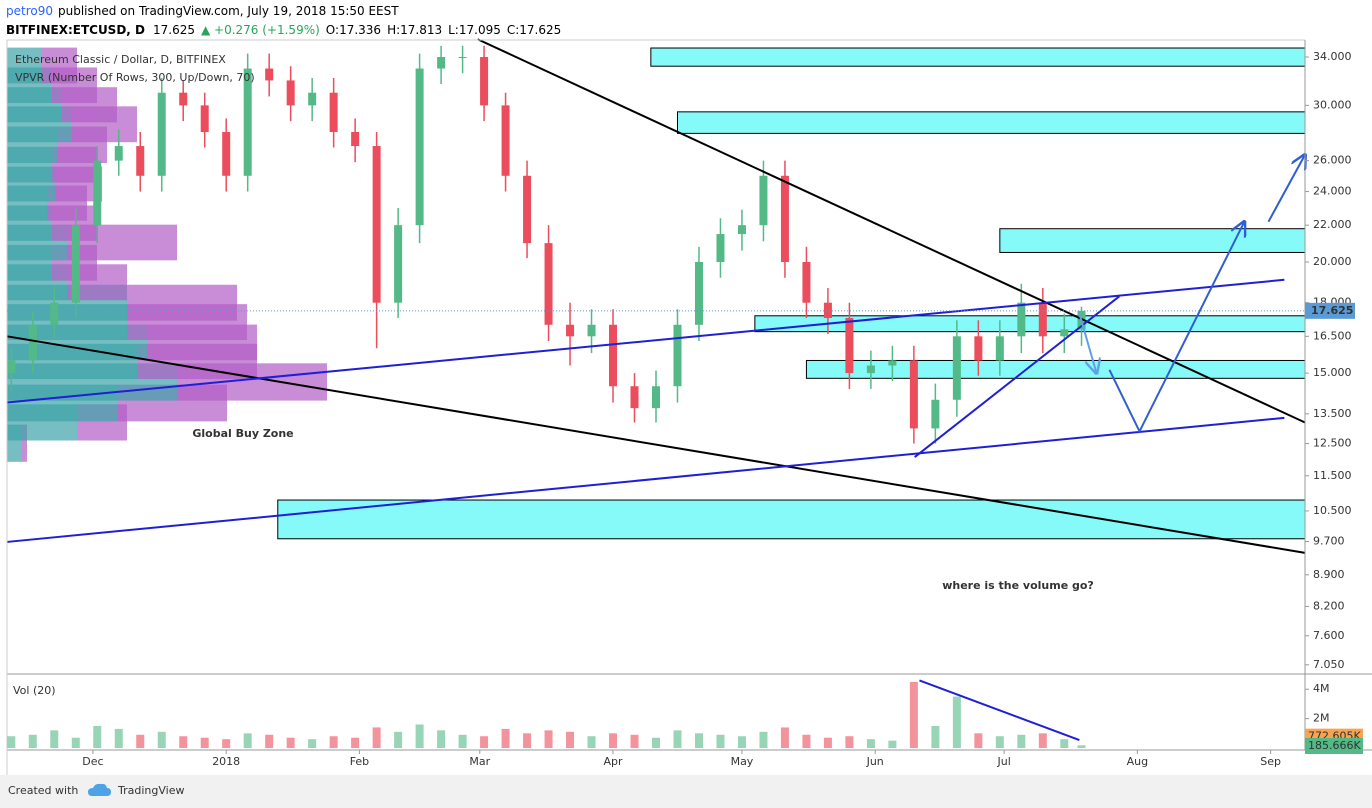 The height and width of the screenshot is (808, 1372). Describe the element at coordinates (1329, 541) in the screenshot. I see `y-tick-label: 9.700` at that location.